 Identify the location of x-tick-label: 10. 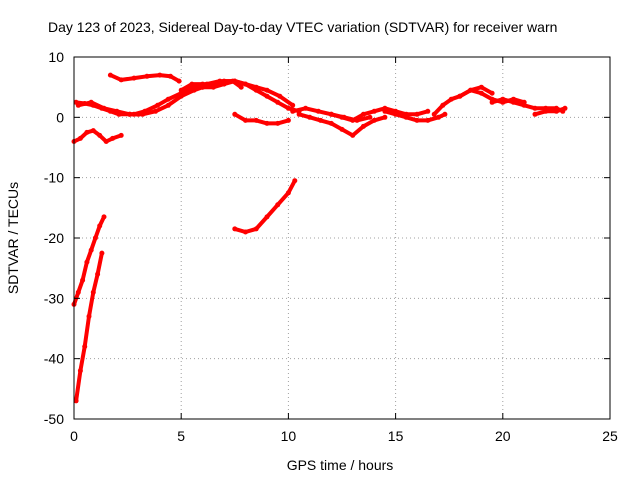
(289, 436).